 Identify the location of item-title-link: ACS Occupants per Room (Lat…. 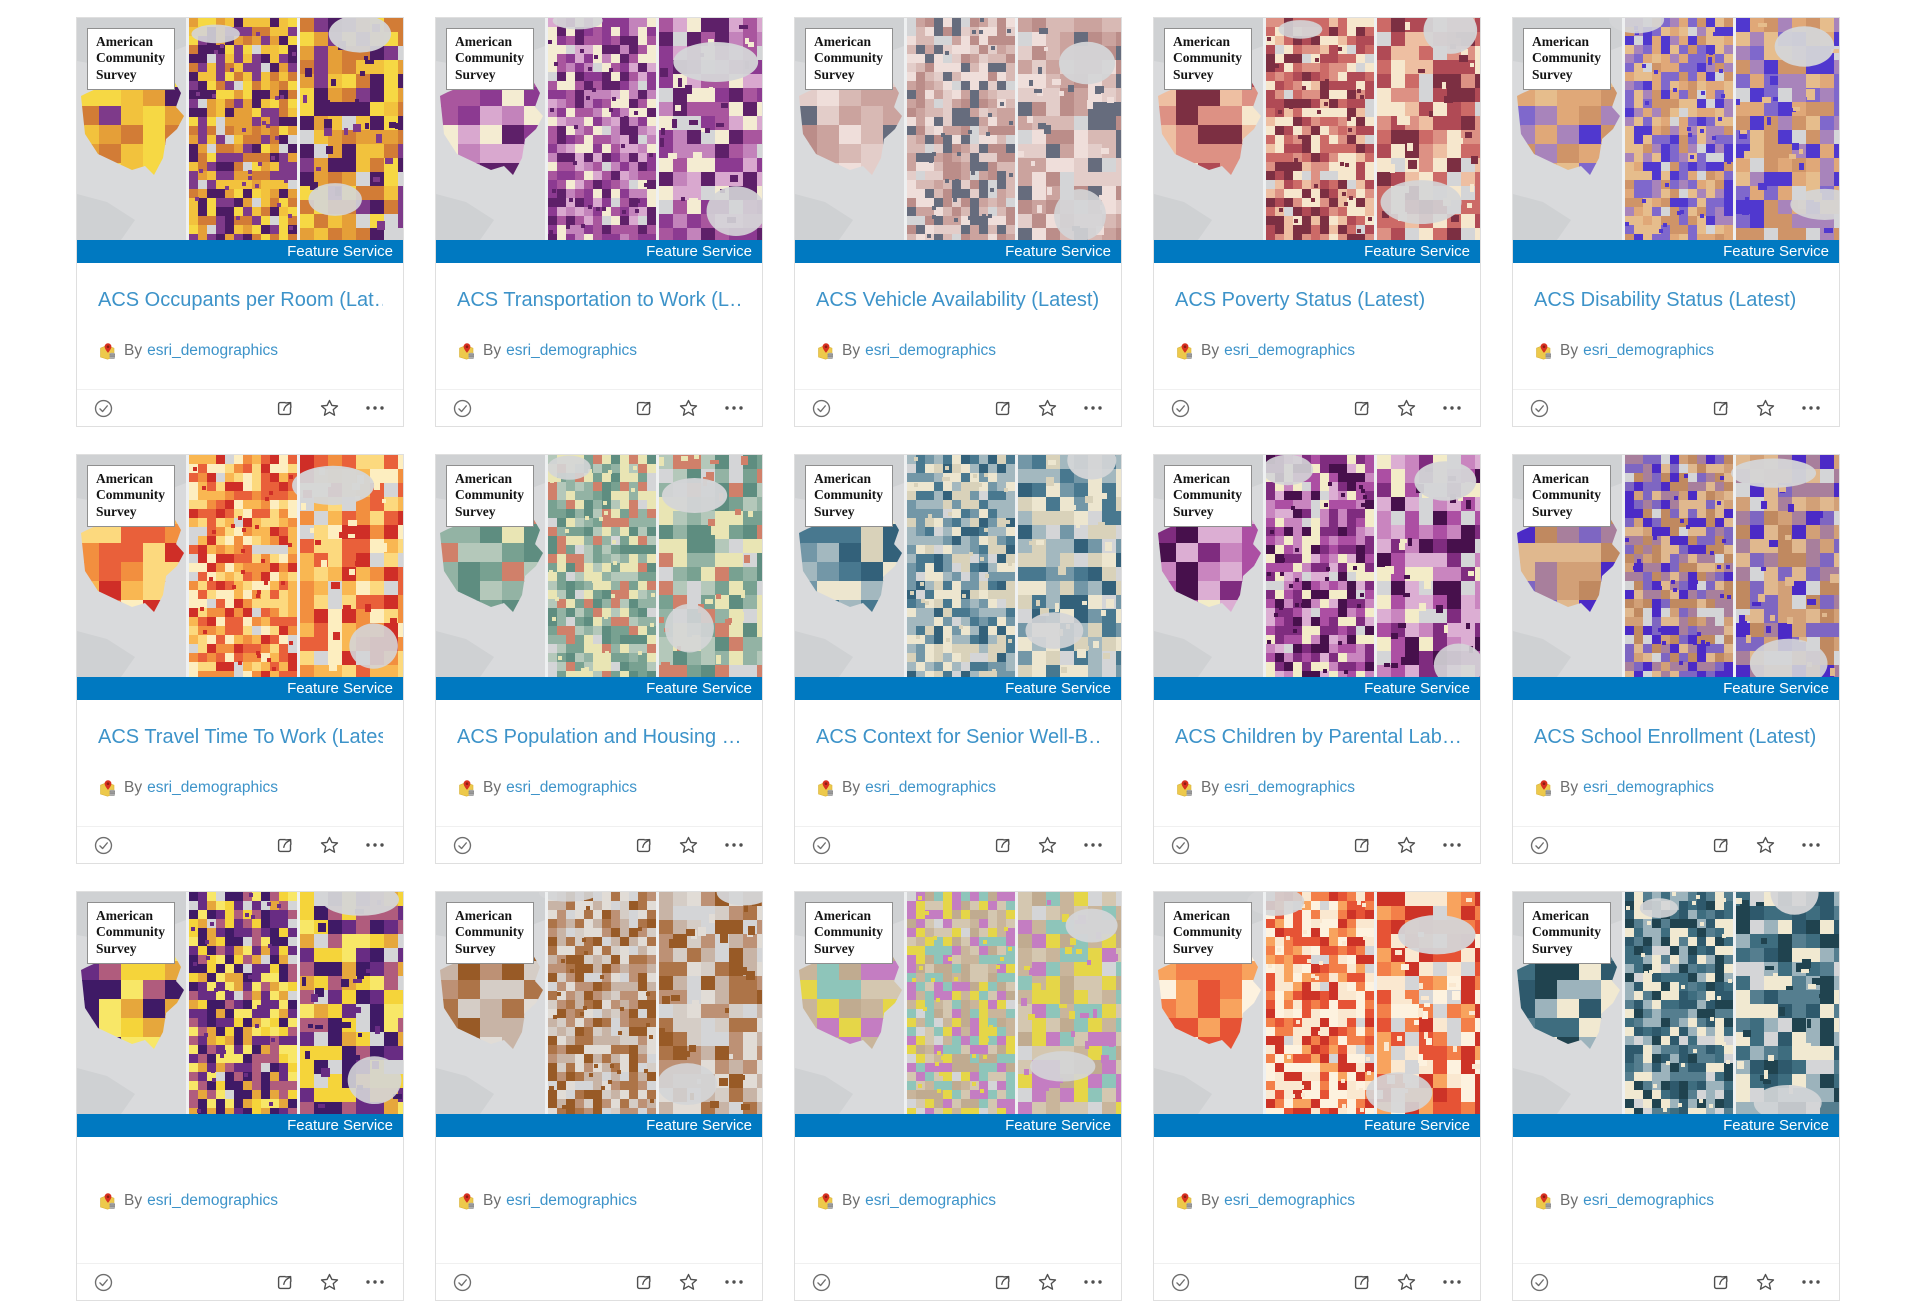
(240, 300).